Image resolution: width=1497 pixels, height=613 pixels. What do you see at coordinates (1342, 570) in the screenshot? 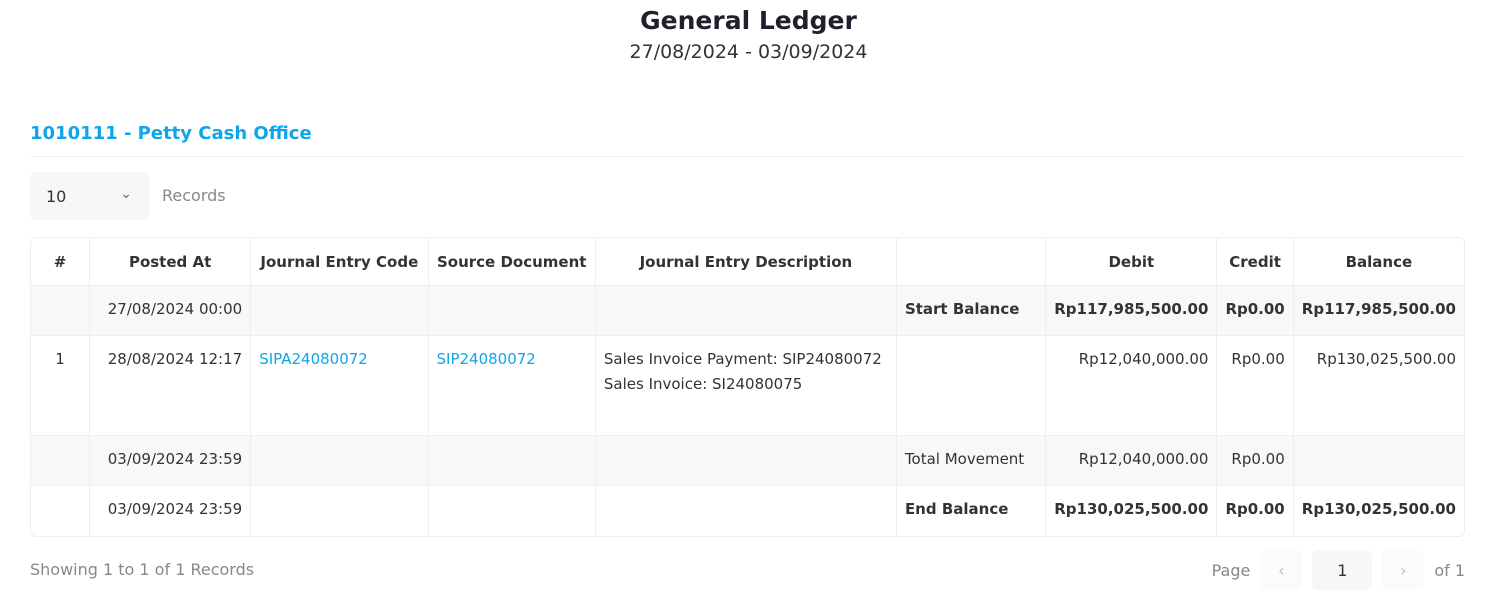
I see `page-input: 1` at bounding box center [1342, 570].